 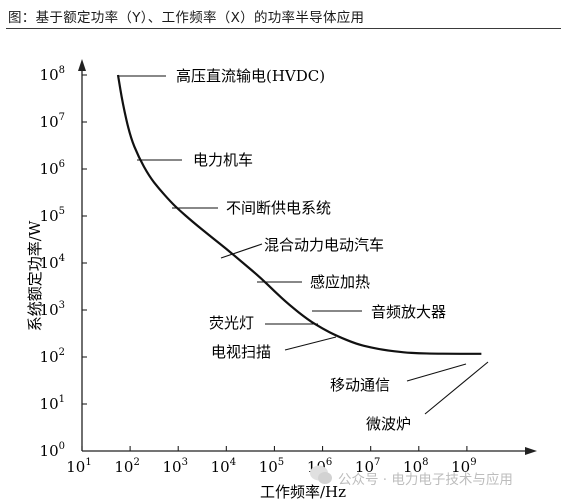 I want to click on annotation-label: 高压直流输电(HVDC), so click(x=250, y=76).